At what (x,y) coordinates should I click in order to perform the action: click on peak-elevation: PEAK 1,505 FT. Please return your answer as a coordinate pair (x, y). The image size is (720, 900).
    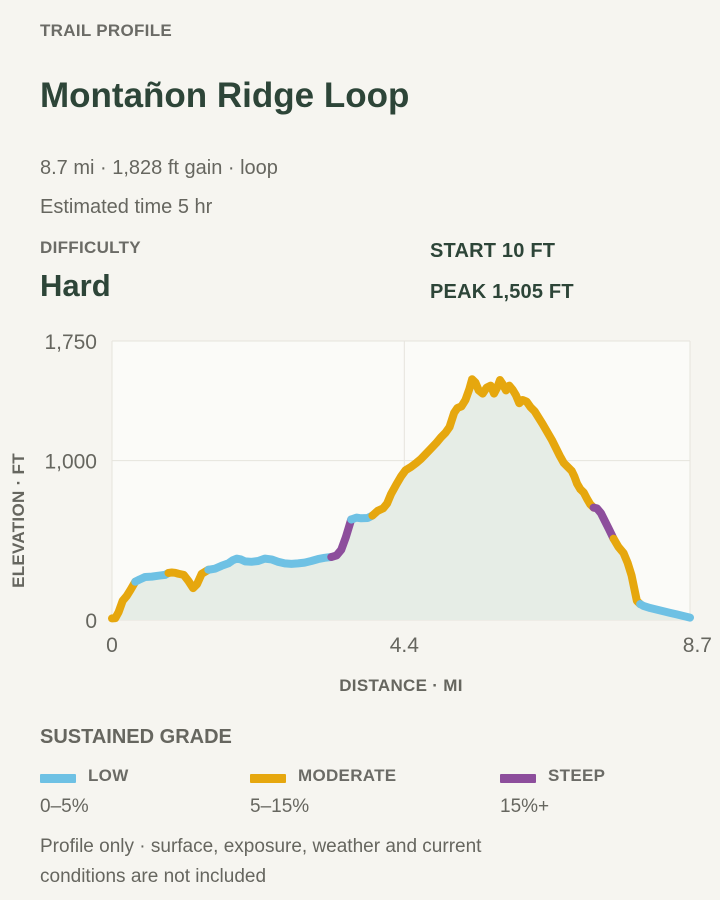
    Looking at the image, I should click on (502, 292).